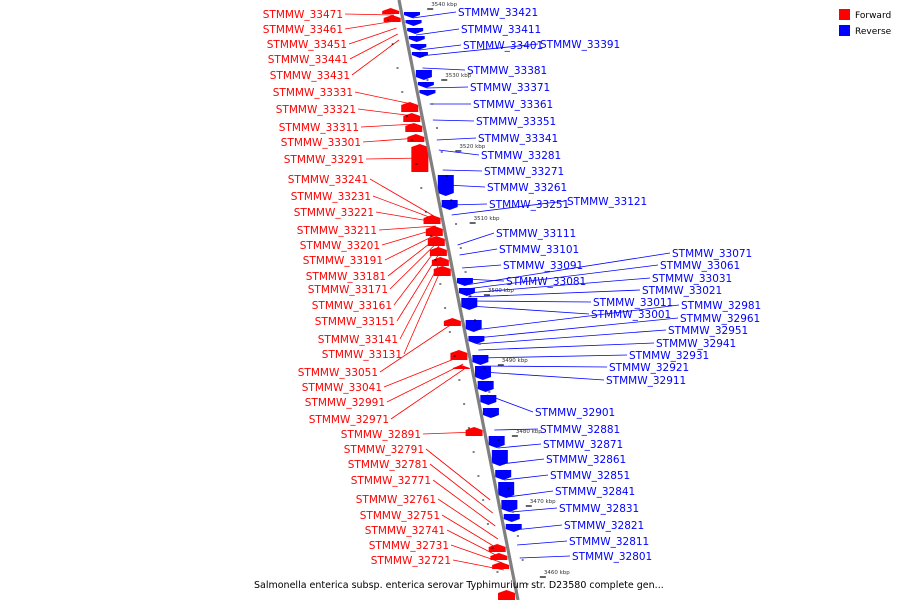 This screenshot has width=900, height=600. I want to click on reverse-gene-label: STMMW_32801, so click(612, 557).